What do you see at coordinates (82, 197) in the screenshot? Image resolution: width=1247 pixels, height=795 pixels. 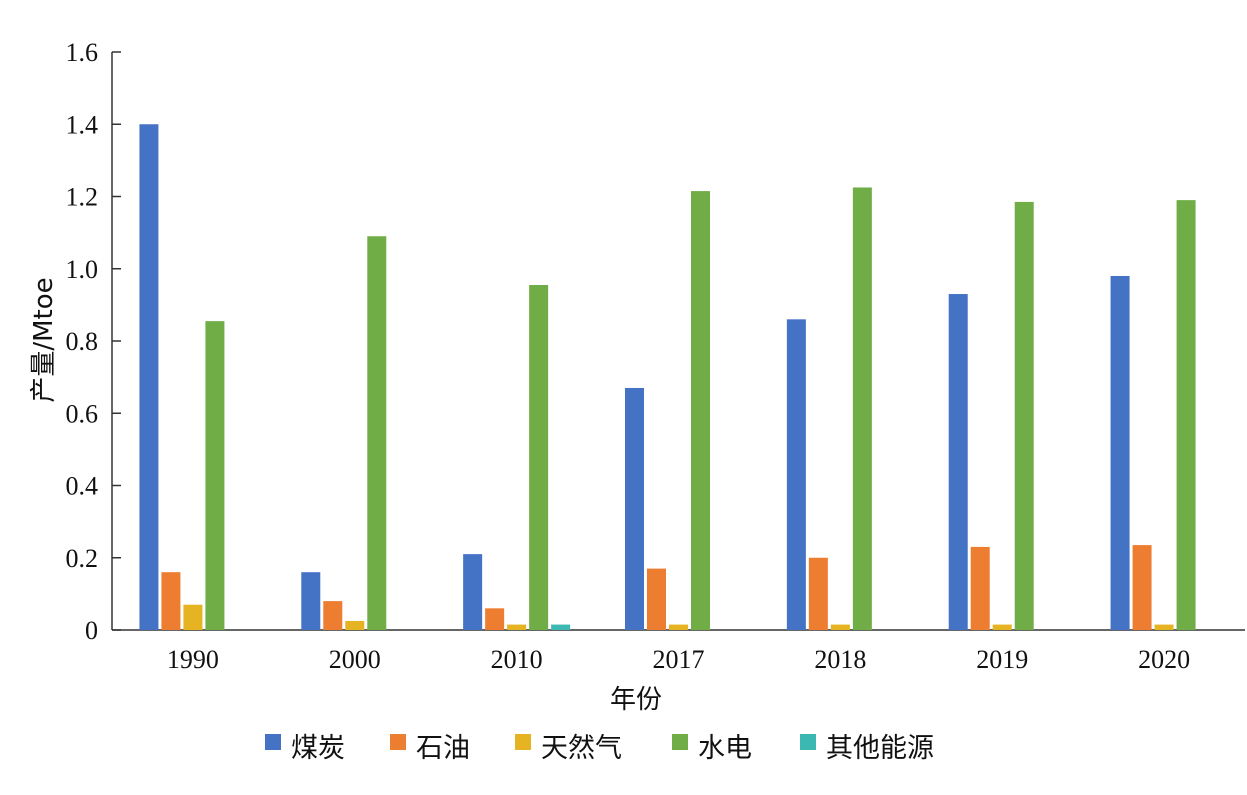 I see `y-tick-label: 1.2` at bounding box center [82, 197].